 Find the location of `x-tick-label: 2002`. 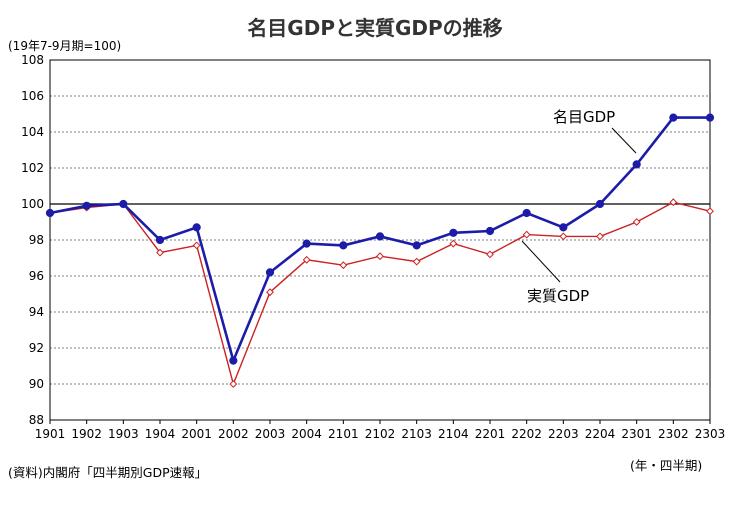

x-tick-label: 2002 is located at coordinates (233, 434).